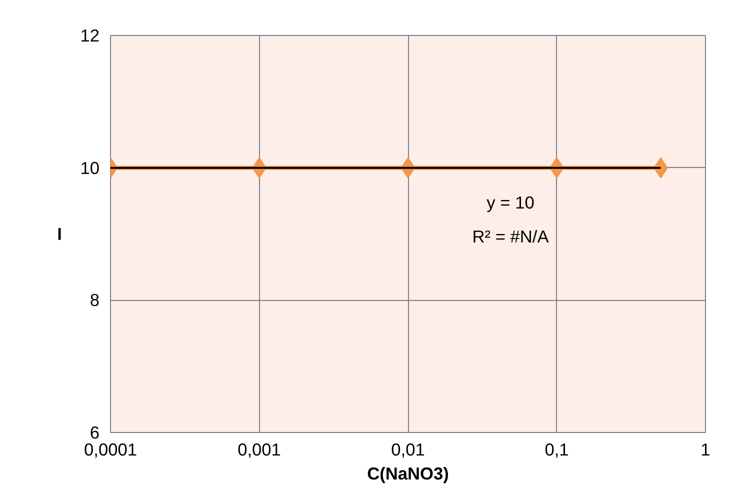  What do you see at coordinates (95, 300) in the screenshot?
I see `y-tick-label: 8` at bounding box center [95, 300].